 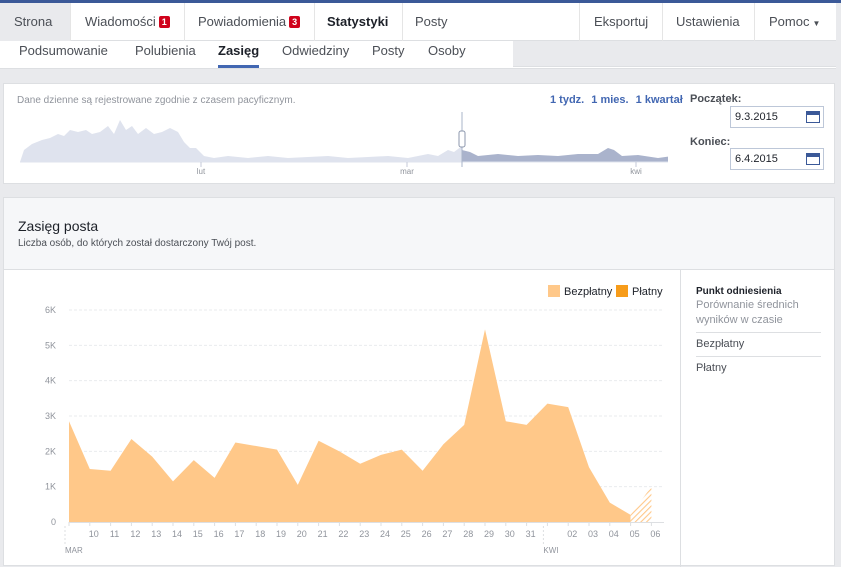 I want to click on settings-label: Ustawienia, so click(x=708, y=21).